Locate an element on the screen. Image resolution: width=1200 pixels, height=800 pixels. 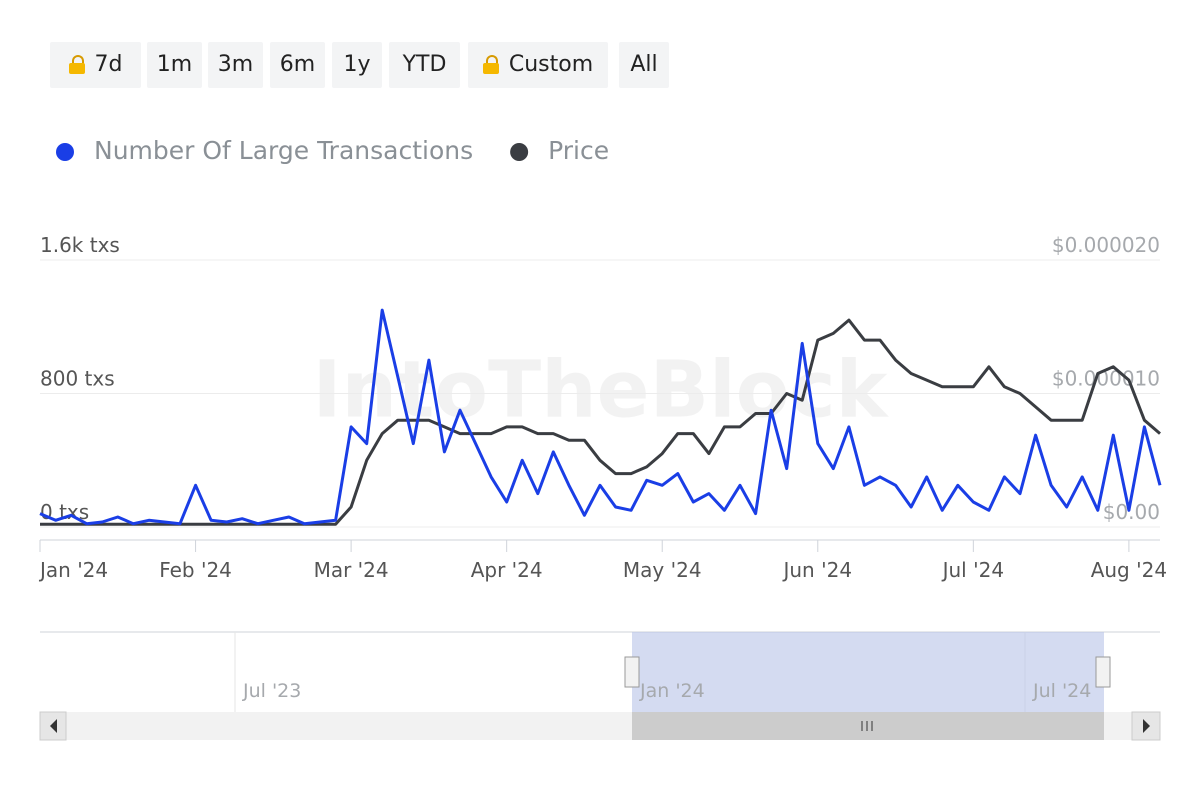
range-button: 1y is located at coordinates (357, 65).